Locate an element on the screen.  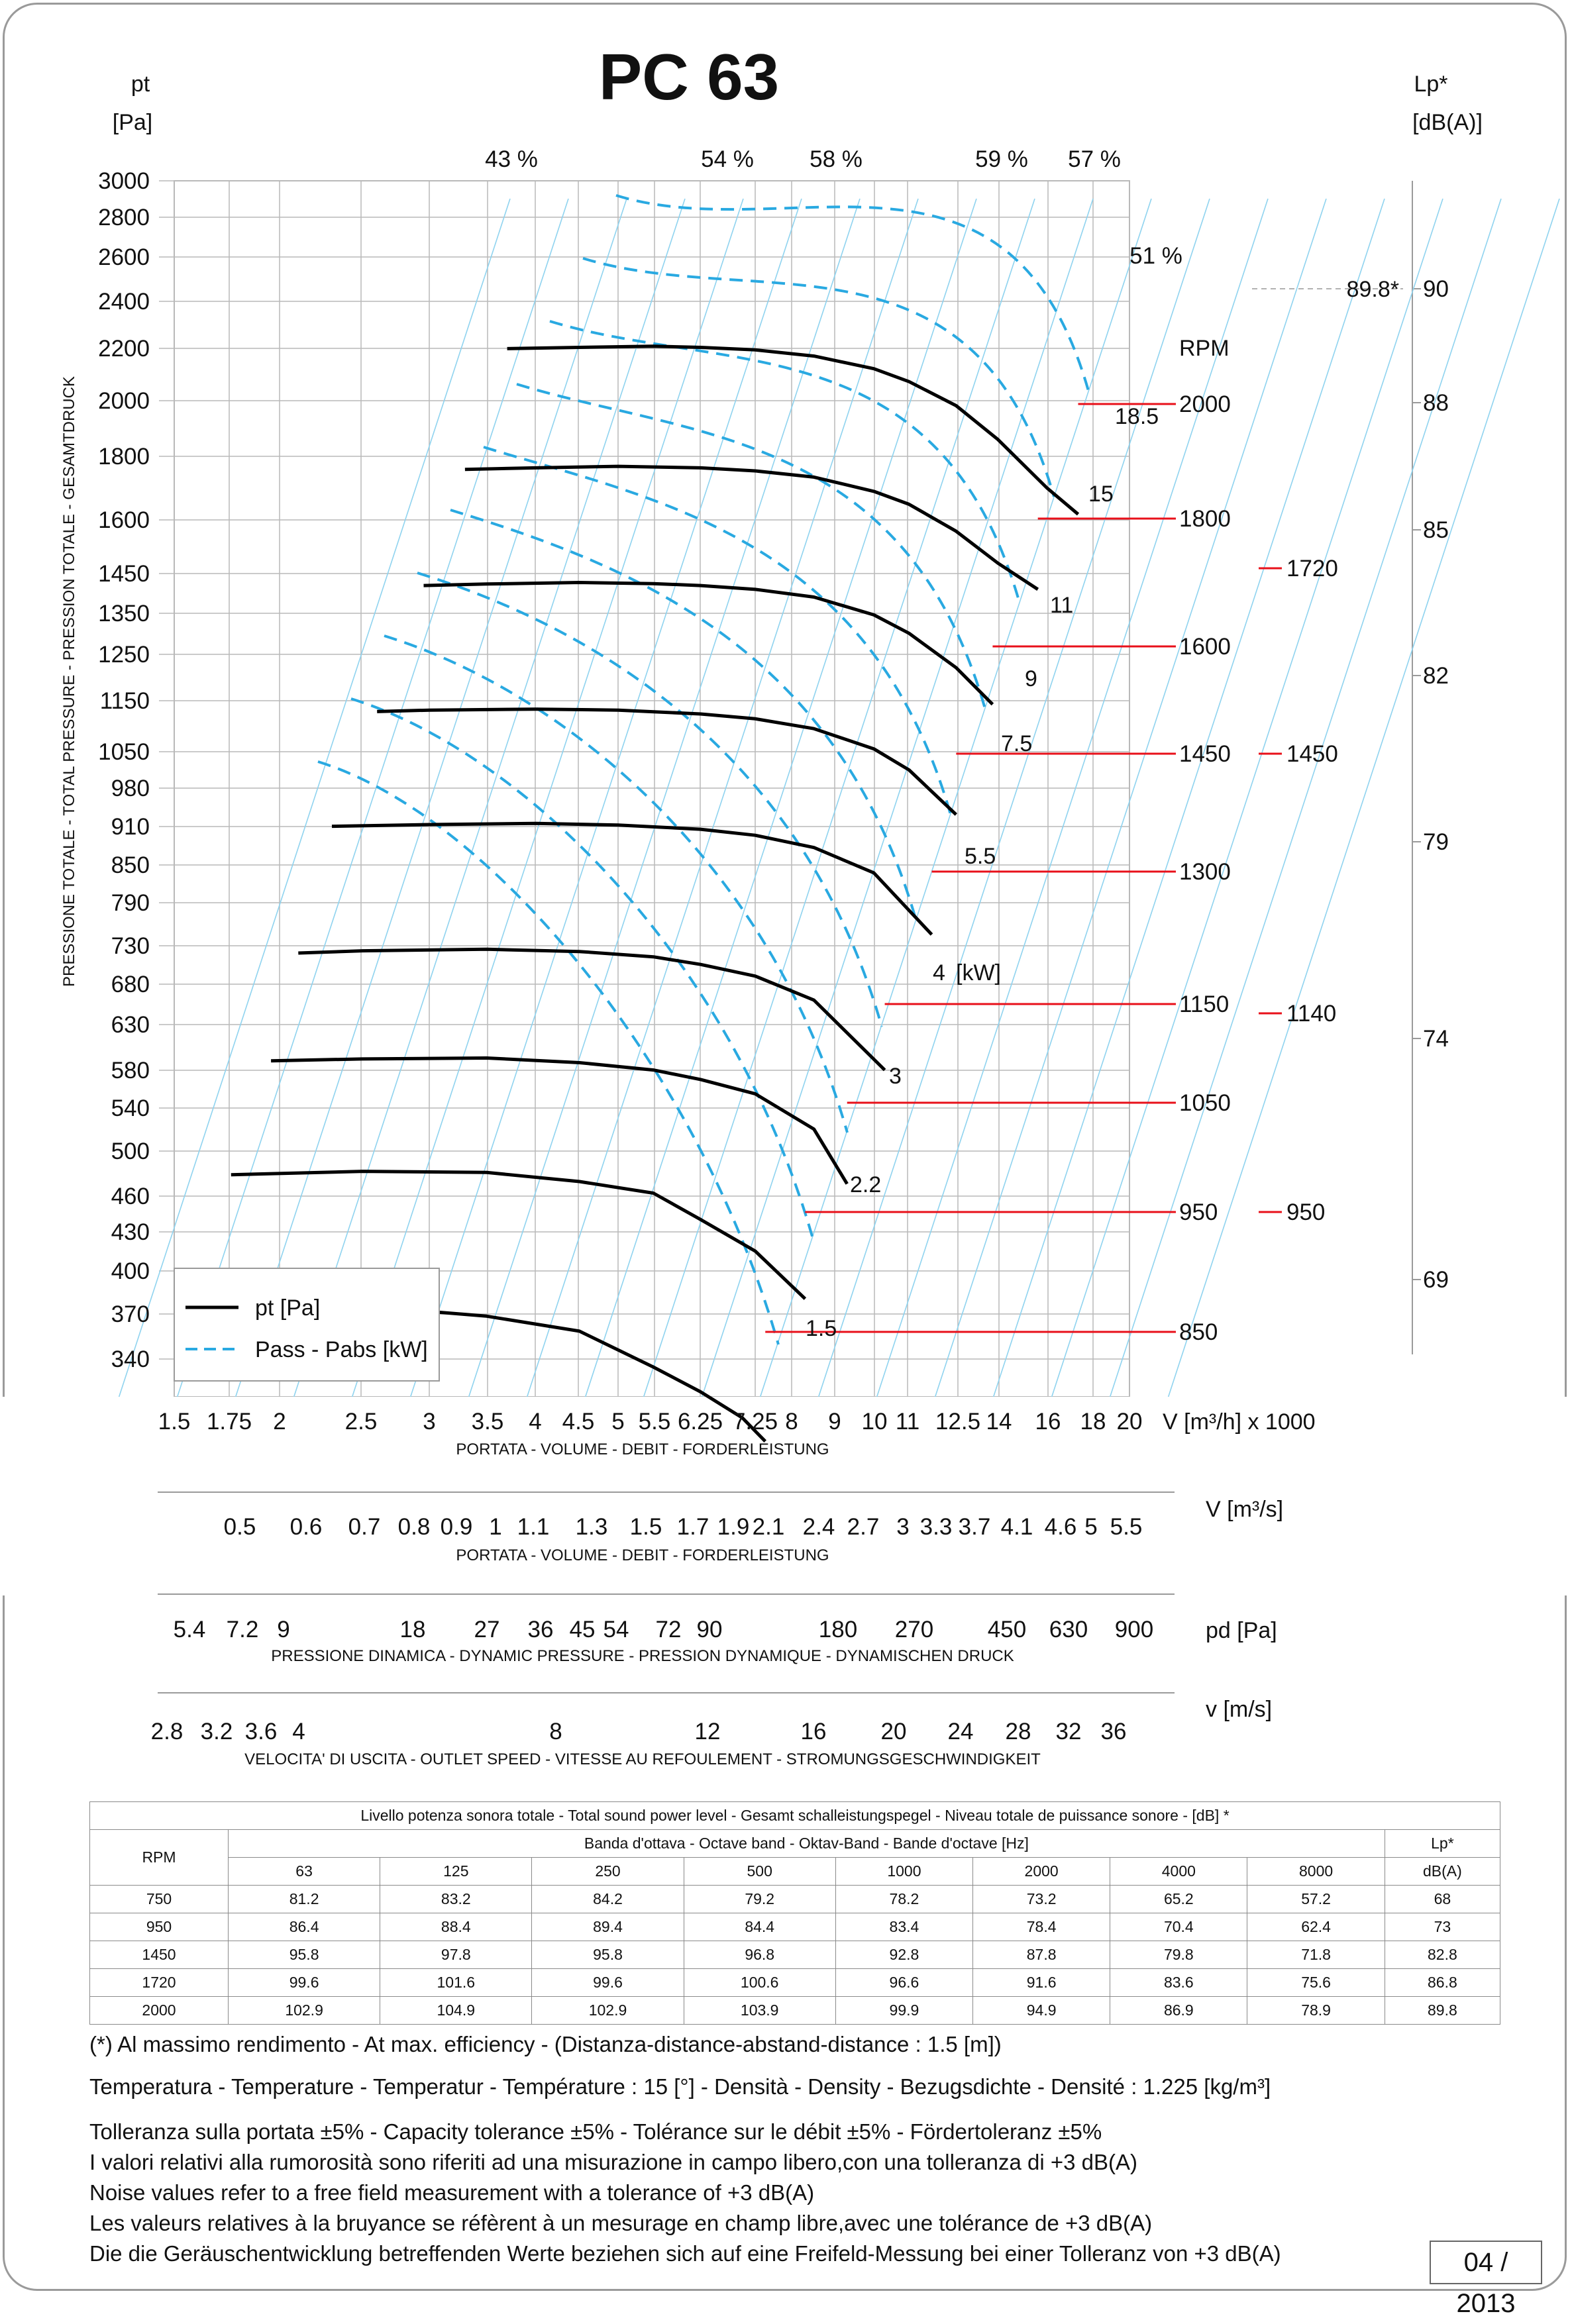
sound-cell: 57.2 is located at coordinates (1316, 1899).